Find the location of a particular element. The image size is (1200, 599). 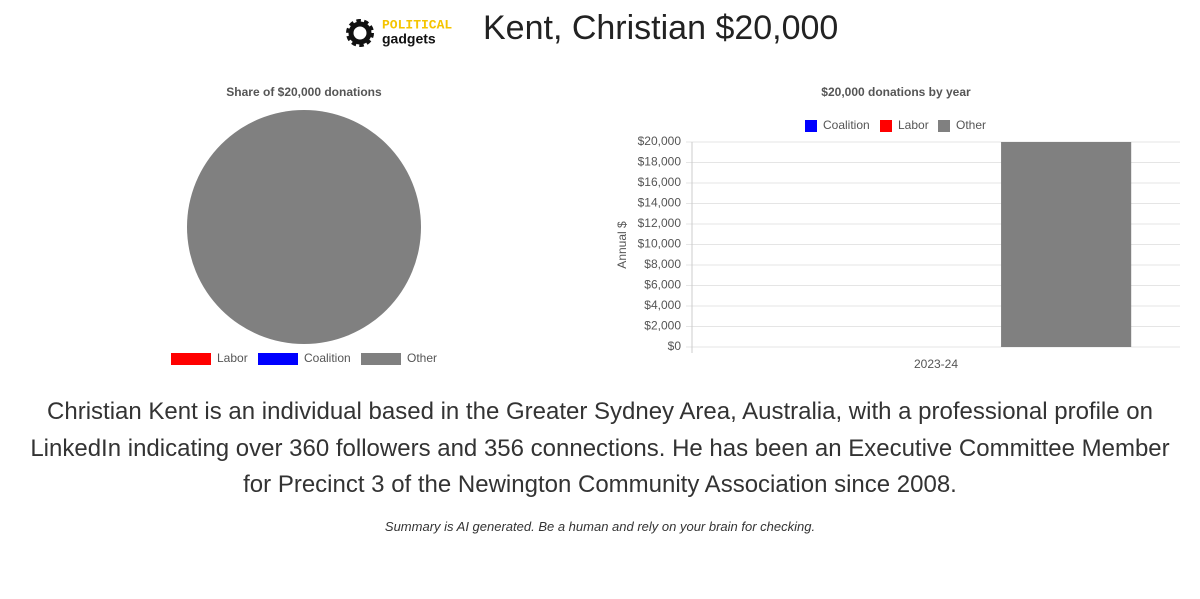

y-tick-label: $0 is located at coordinates (675, 346).